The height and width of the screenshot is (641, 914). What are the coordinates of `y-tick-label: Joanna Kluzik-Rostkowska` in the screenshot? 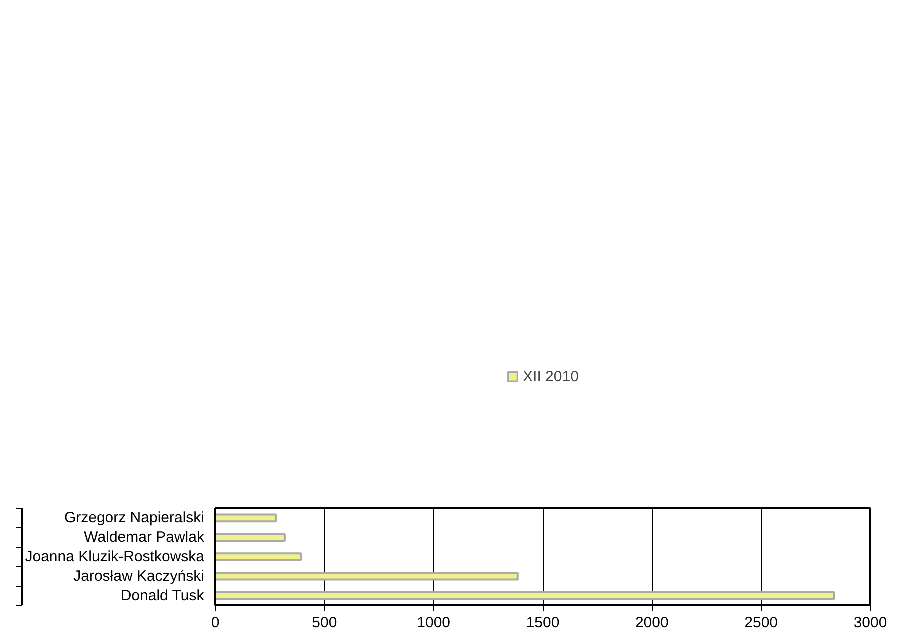 It's located at (115, 557).